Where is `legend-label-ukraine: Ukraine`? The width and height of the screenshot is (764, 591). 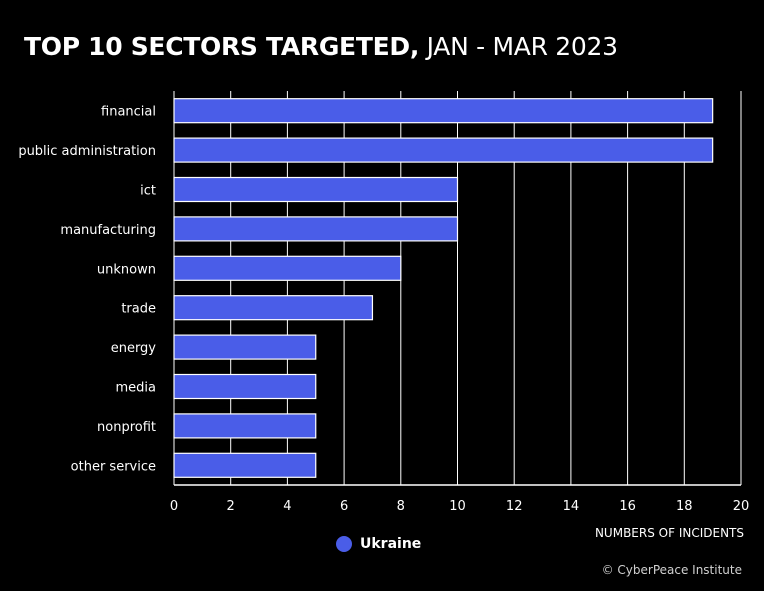
legend-label-ukraine: Ukraine is located at coordinates (391, 544).